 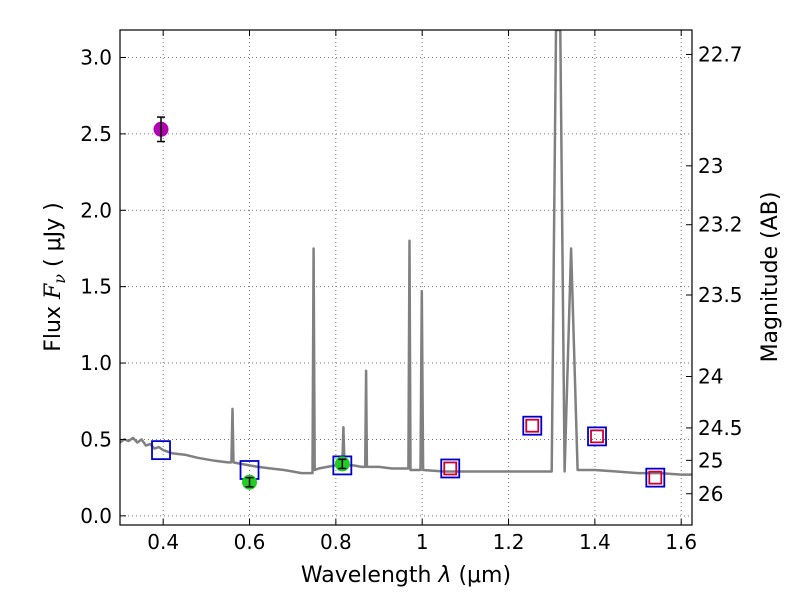 I want to click on mag-tick-label: 23, so click(x=710, y=166).